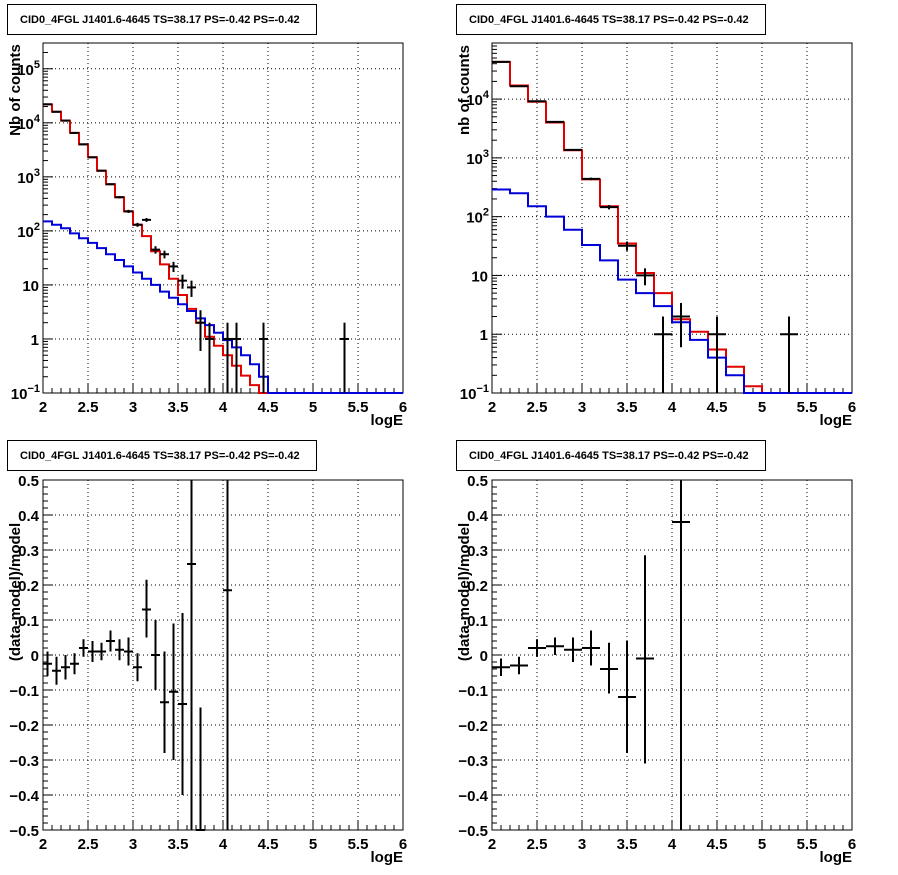  Describe the element at coordinates (24, 831) in the screenshot. I see `y-tick-label: −0.5` at that location.